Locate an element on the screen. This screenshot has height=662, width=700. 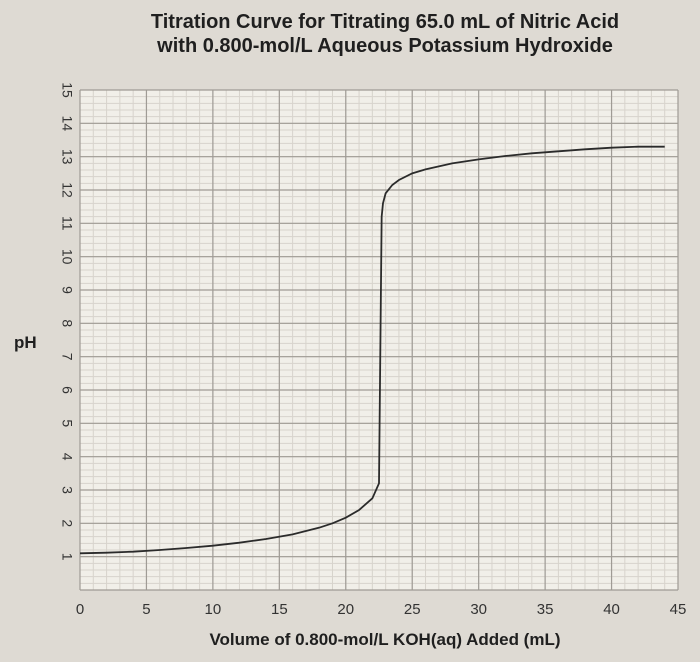
y-tick-label: 12 is located at coordinates (67, 190).